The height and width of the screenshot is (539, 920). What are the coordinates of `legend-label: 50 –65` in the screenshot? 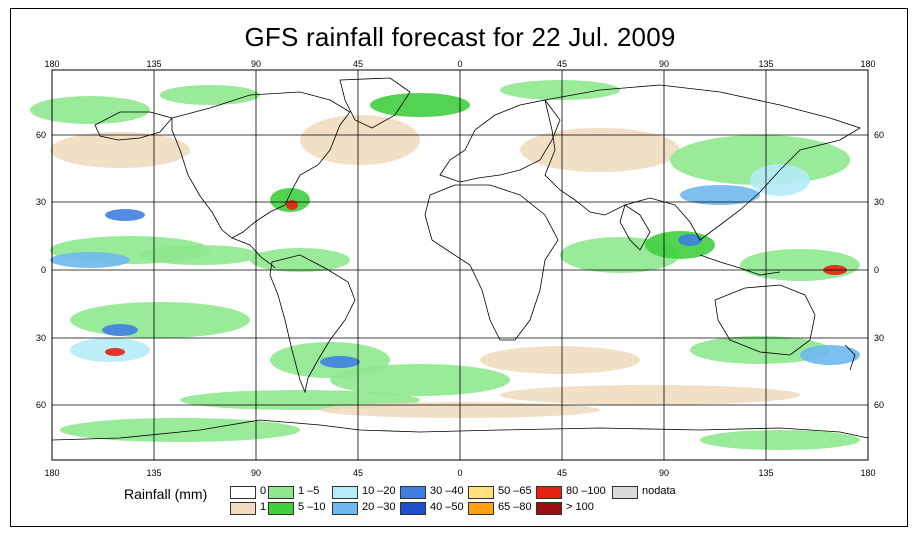 It's located at (515, 491).